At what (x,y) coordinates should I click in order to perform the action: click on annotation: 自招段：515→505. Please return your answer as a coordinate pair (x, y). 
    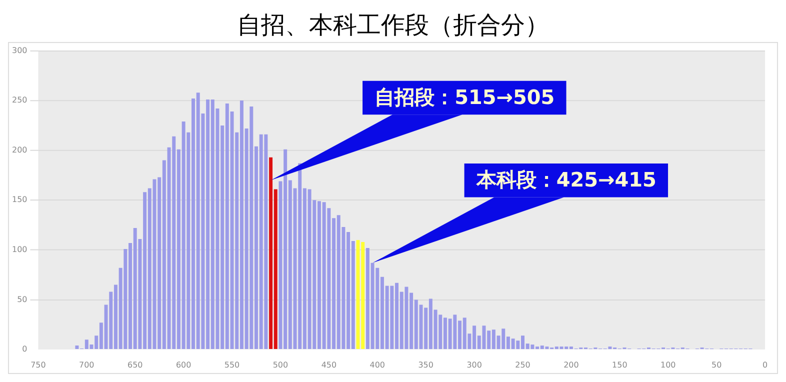
    Looking at the image, I should click on (464, 97).